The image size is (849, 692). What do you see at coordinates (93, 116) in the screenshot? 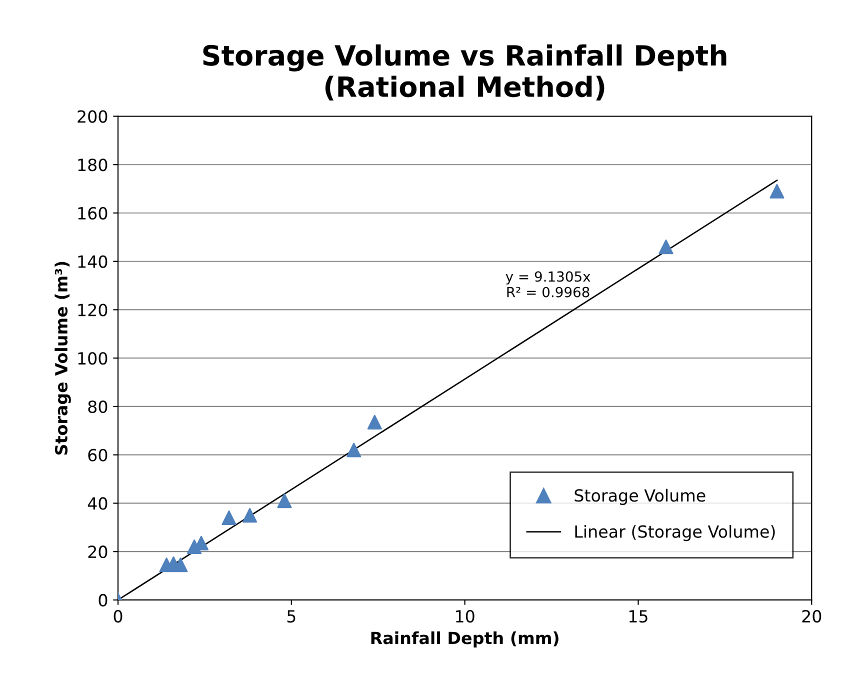
I see `y-tick-label: 200` at bounding box center [93, 116].